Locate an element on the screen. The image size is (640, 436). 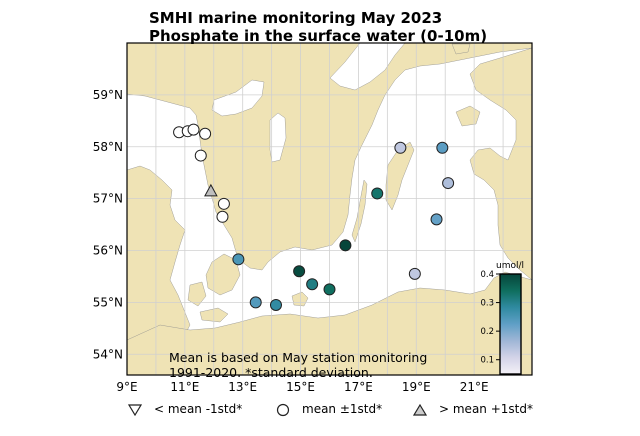
lat-tick-label: 54°N is located at coordinates (108, 354).